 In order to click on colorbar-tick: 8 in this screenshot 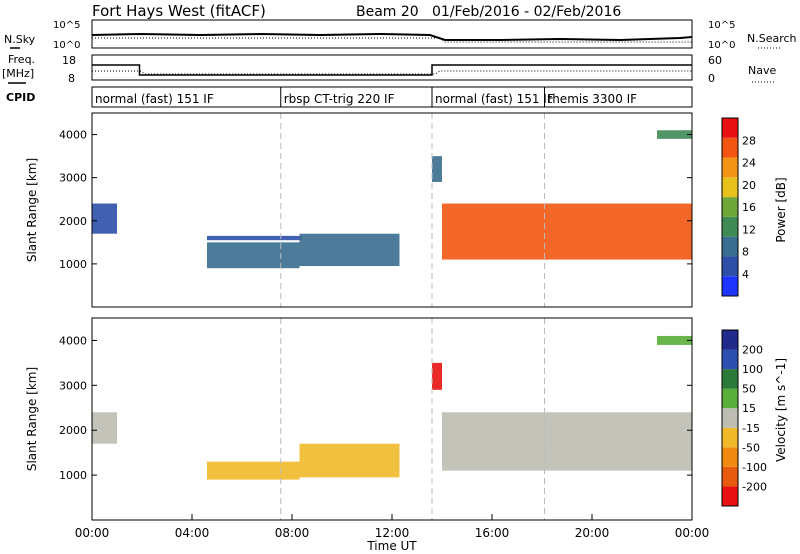, I will do `click(745, 252)`.